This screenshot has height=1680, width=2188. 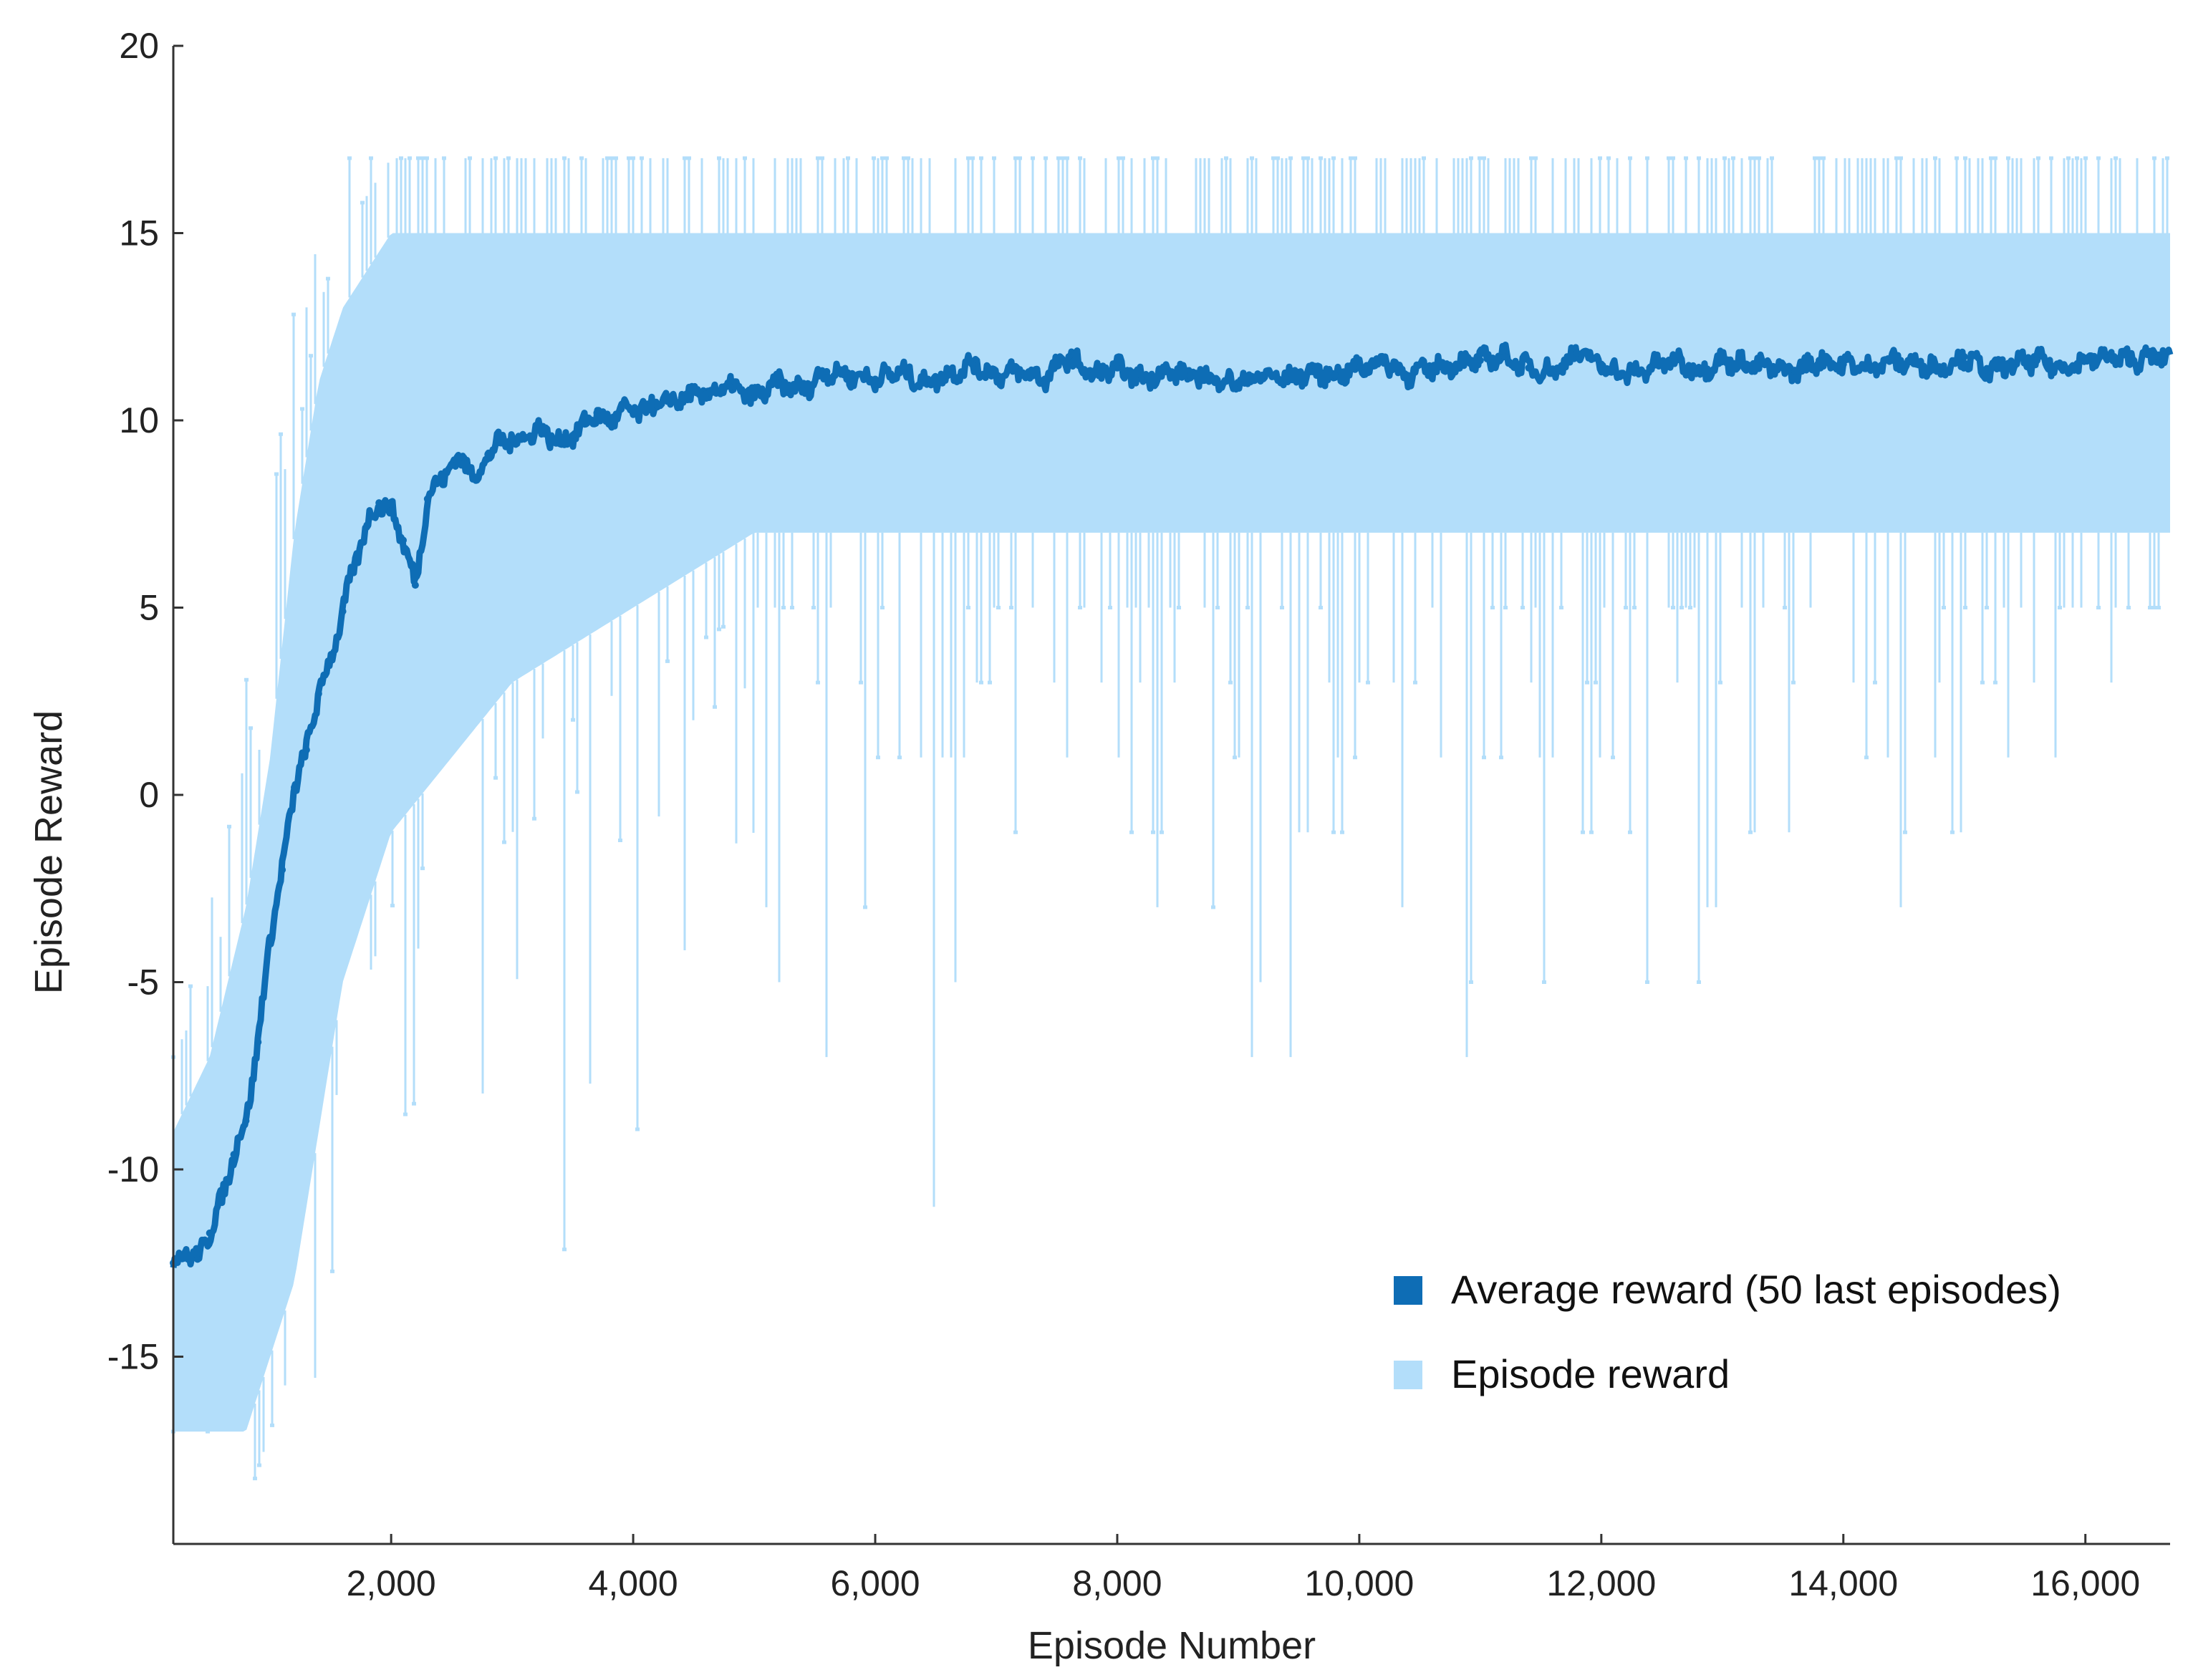 I want to click on y-tick-label: -5, so click(x=143, y=982).